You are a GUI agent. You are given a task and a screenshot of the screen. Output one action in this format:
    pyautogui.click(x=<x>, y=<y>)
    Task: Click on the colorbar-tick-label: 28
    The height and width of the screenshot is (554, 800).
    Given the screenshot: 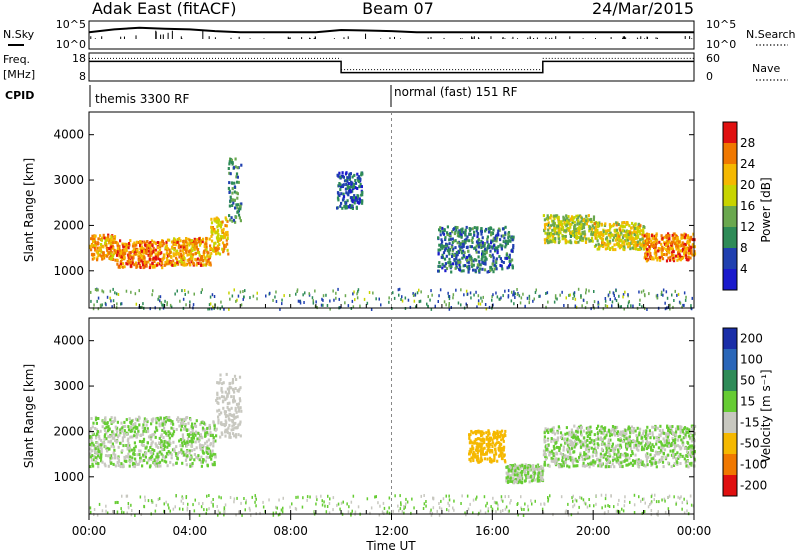 What is the action you would take?
    pyautogui.click(x=747, y=143)
    